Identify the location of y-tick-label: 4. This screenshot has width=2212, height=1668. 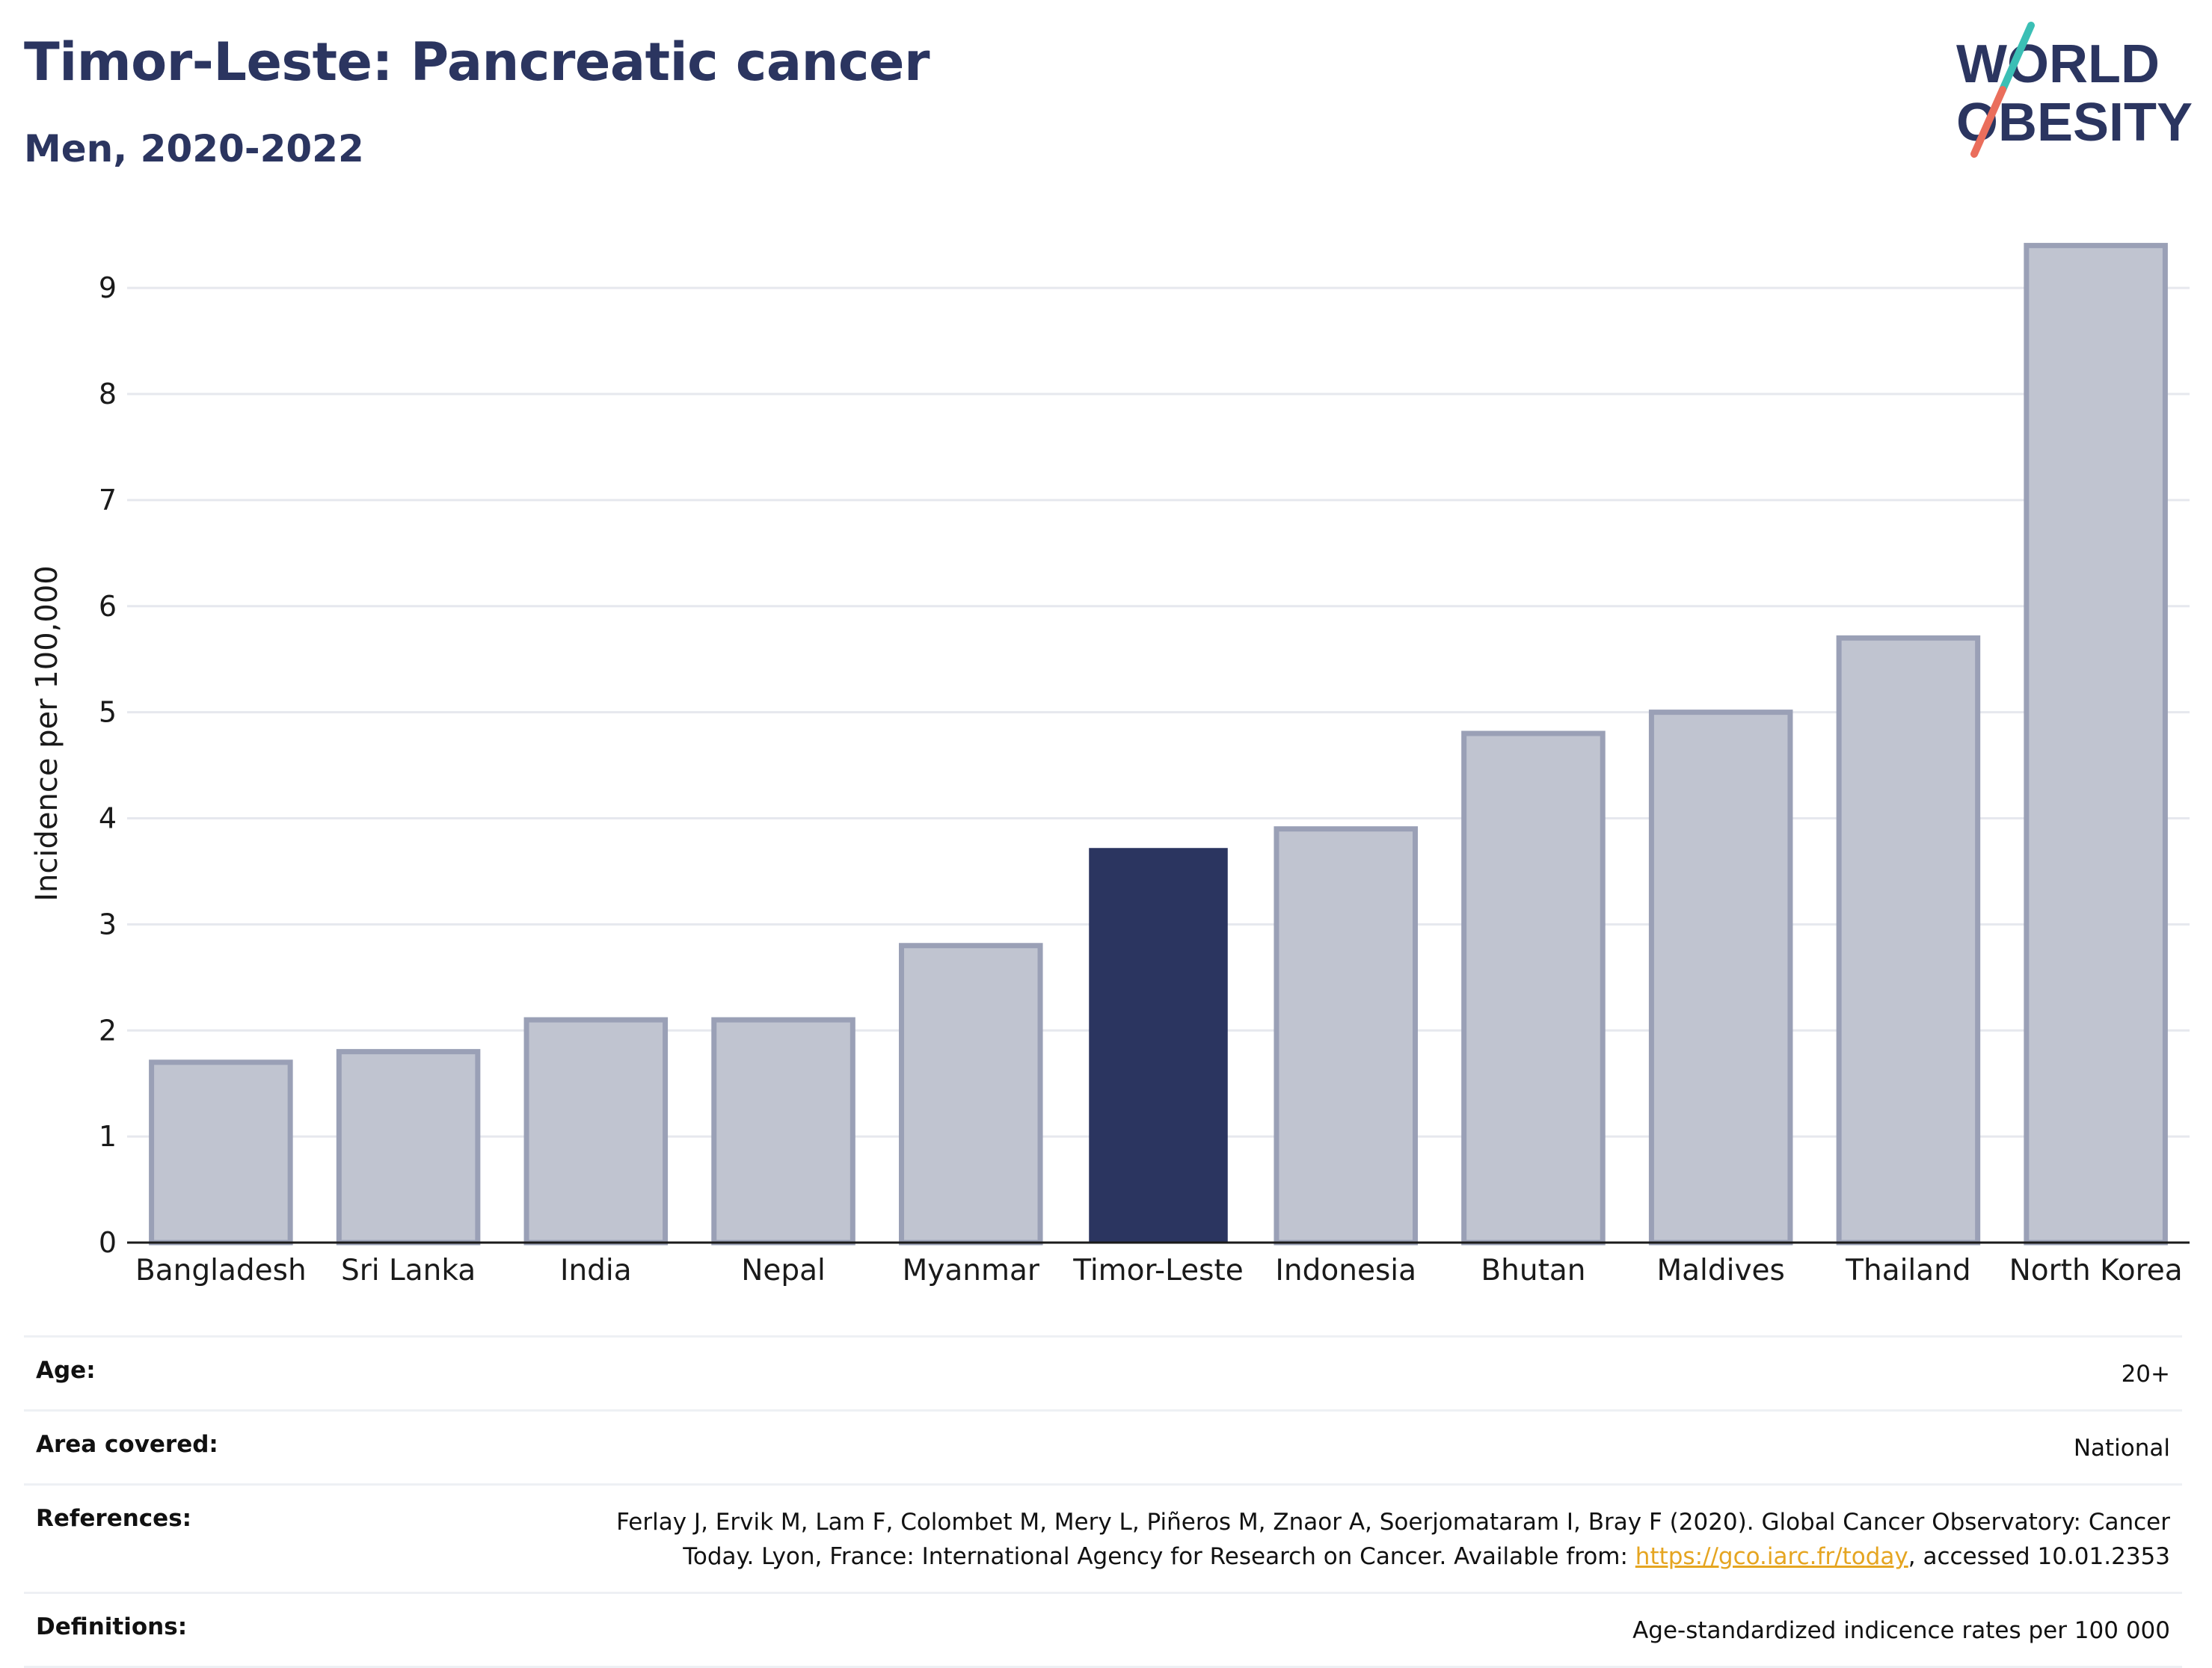
(108, 818).